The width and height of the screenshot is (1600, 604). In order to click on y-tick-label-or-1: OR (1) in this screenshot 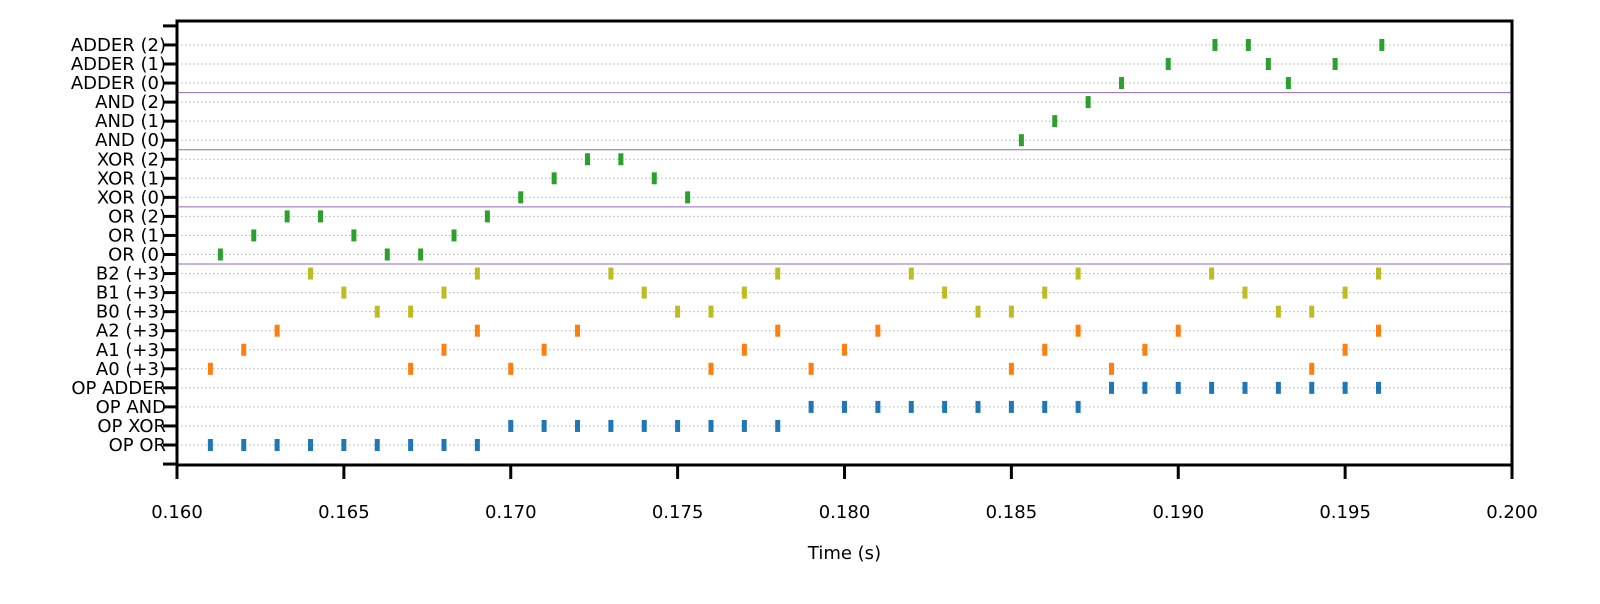, I will do `click(137, 235)`.